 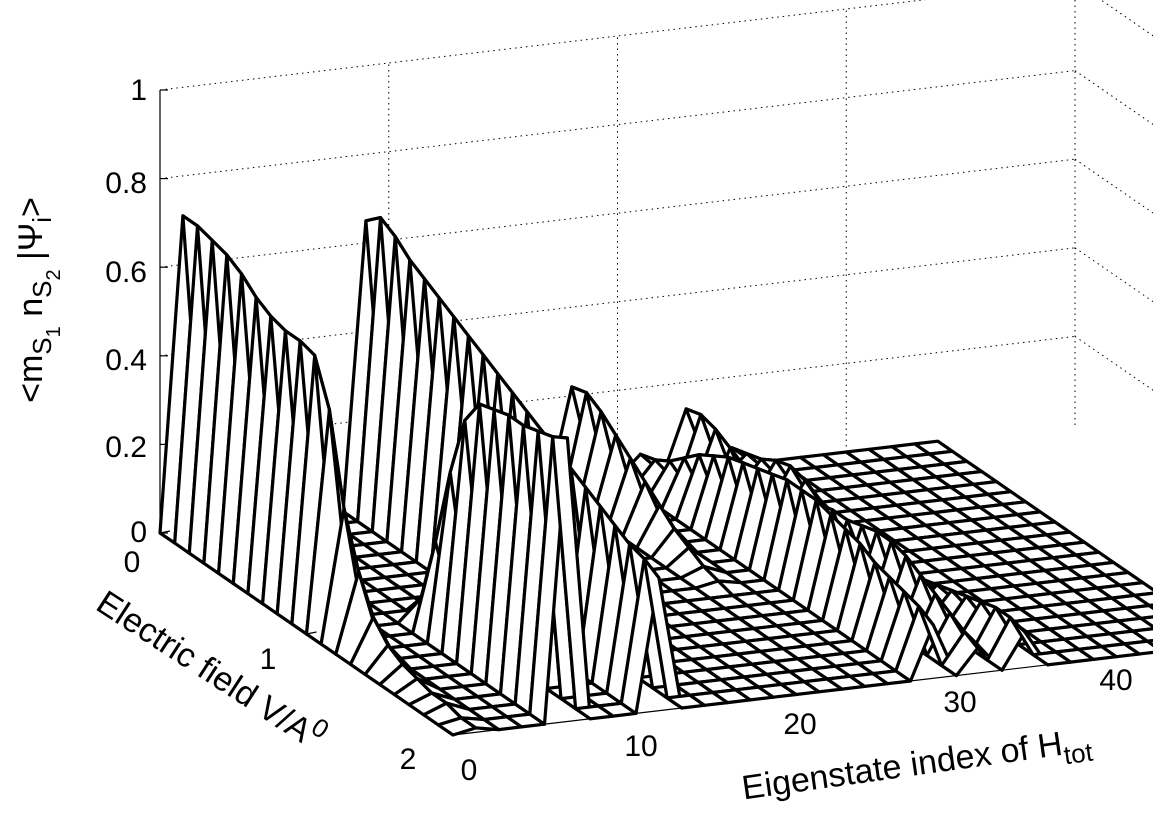 I want to click on x-axis-title-sub: tot, so click(x=1079, y=754).